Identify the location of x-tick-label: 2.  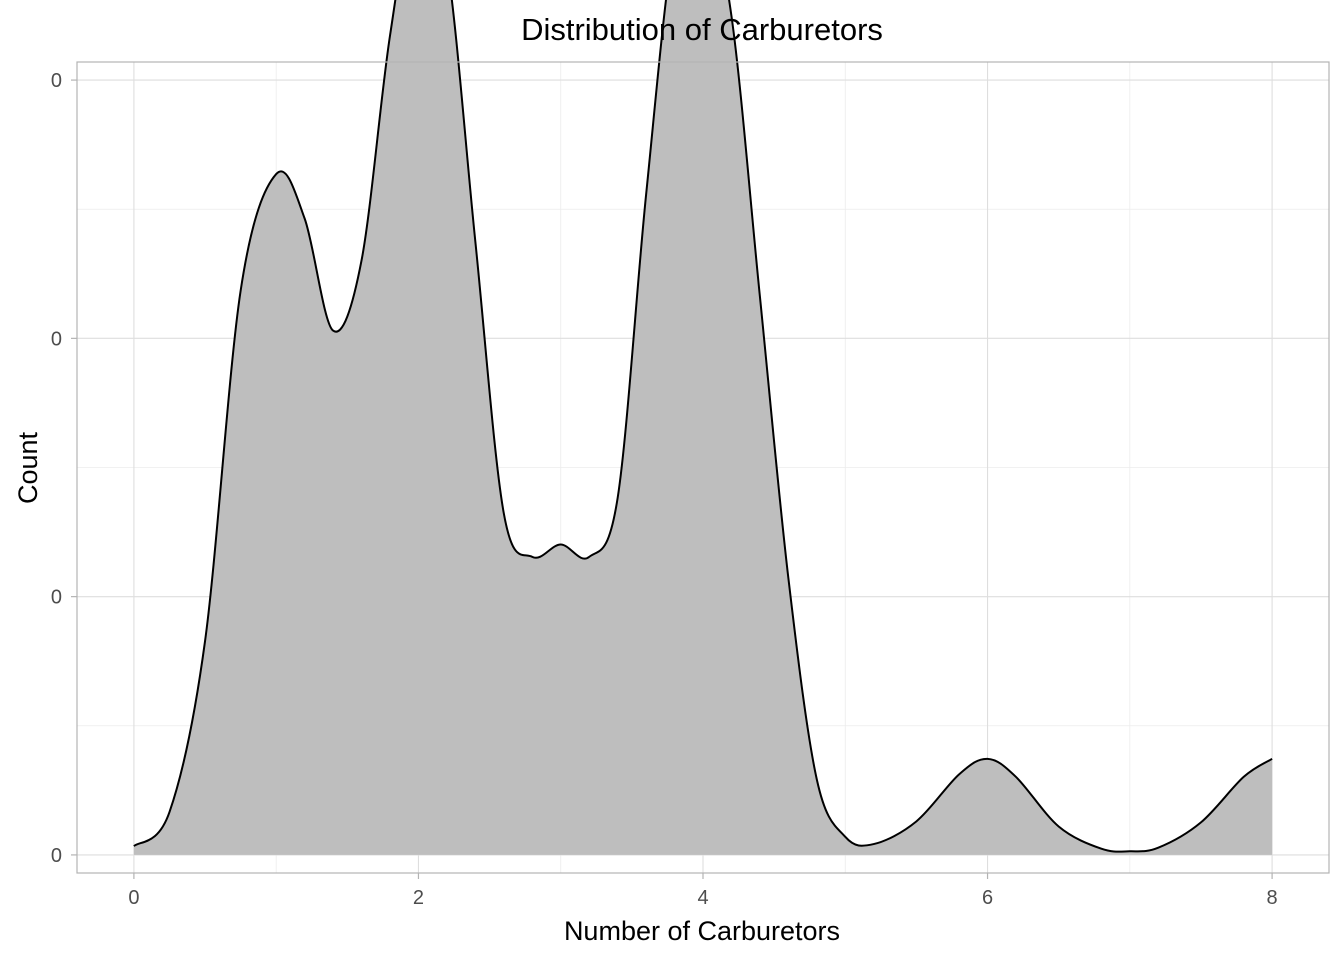
(418, 898).